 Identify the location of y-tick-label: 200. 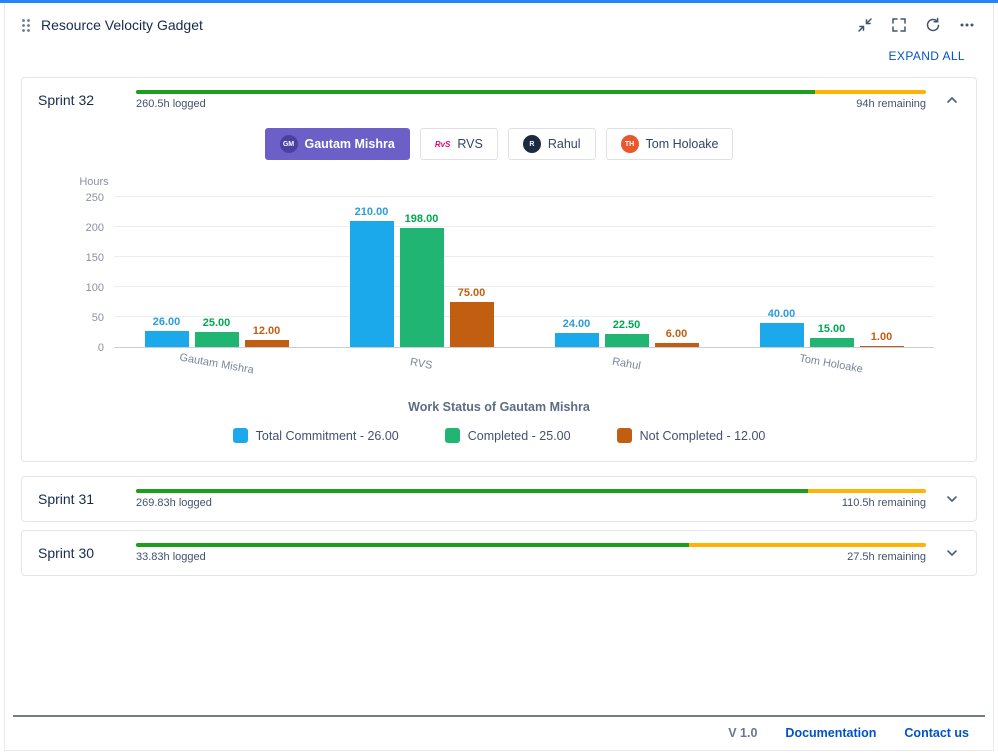
(94, 228).